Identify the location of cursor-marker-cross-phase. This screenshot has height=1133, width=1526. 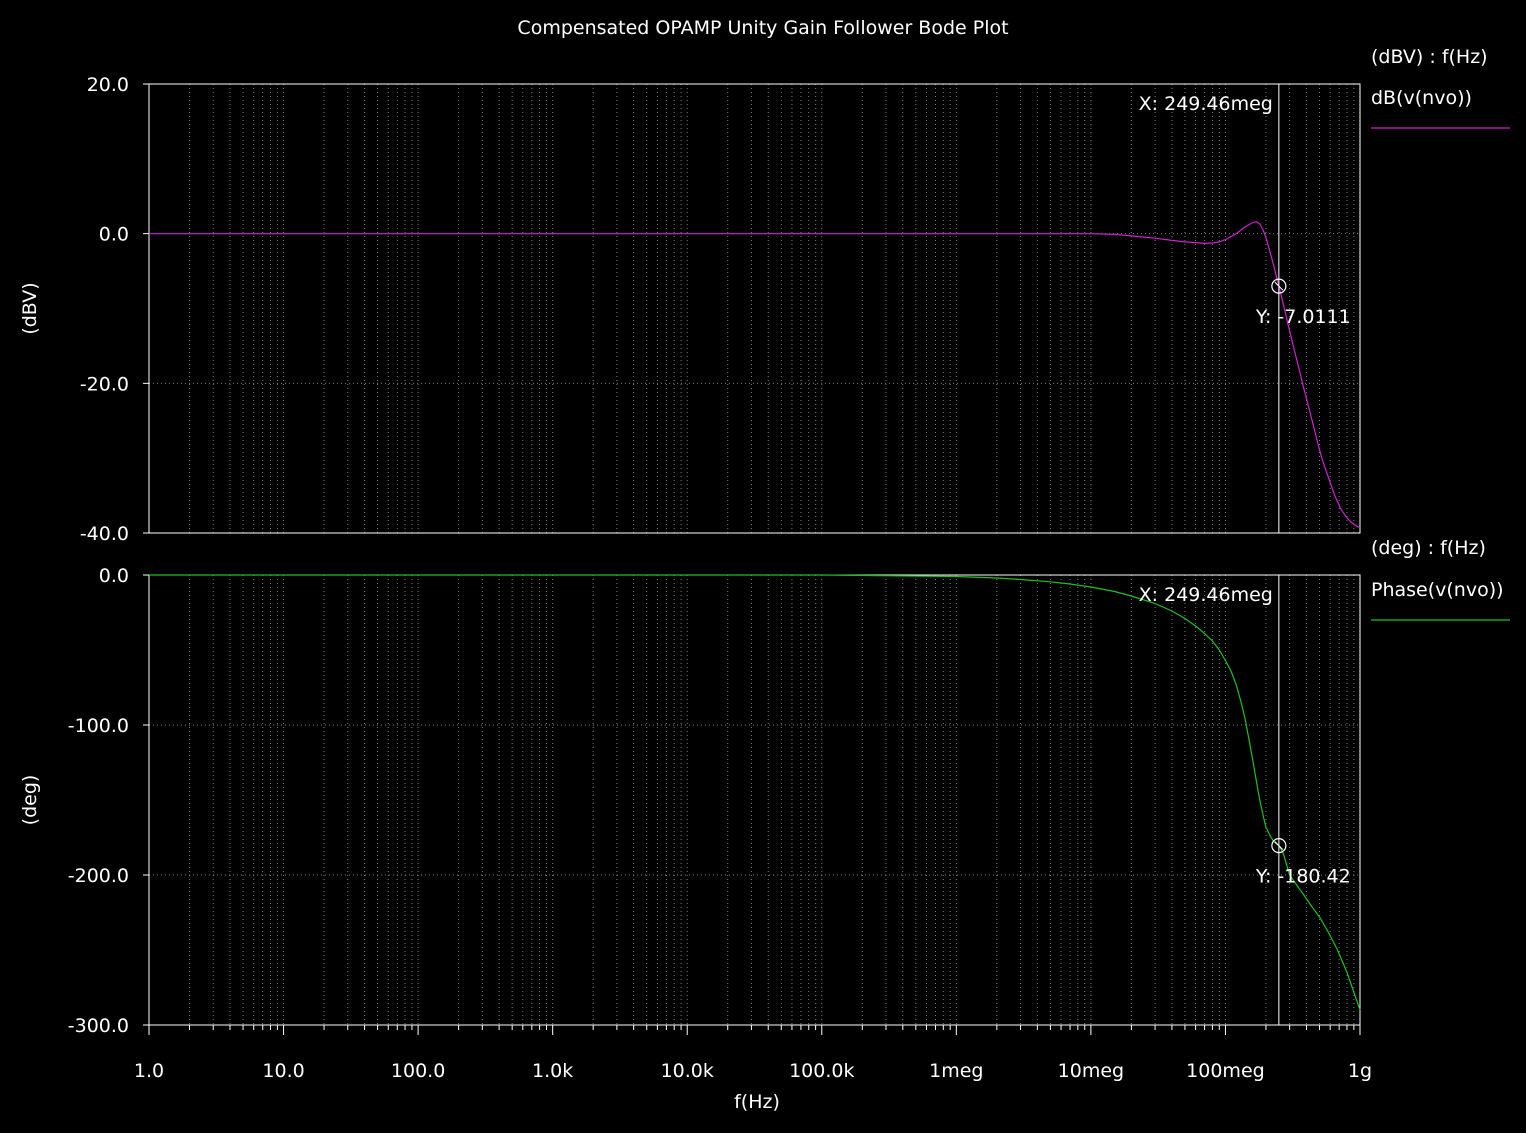
(1279, 845).